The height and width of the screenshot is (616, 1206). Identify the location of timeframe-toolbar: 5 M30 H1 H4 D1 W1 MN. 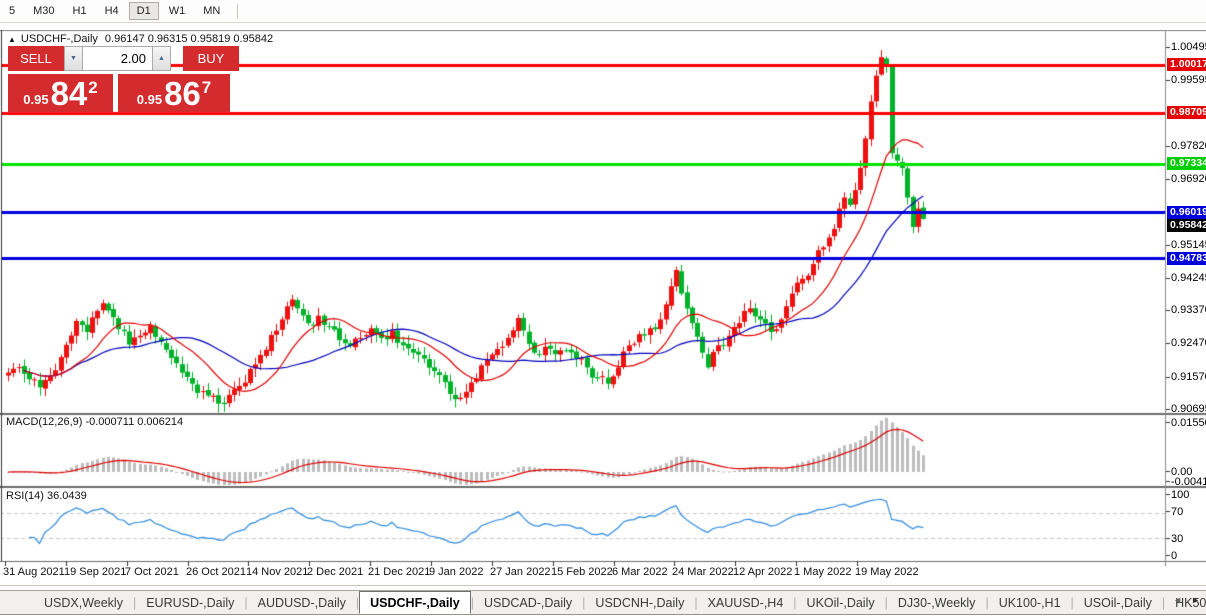
(603, 11).